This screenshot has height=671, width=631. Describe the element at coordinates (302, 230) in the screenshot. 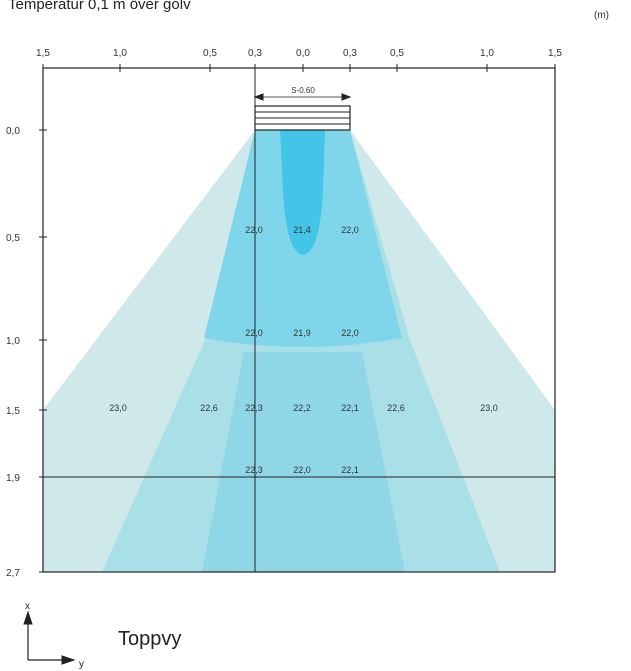

I see `temperature-label: 21,4` at that location.